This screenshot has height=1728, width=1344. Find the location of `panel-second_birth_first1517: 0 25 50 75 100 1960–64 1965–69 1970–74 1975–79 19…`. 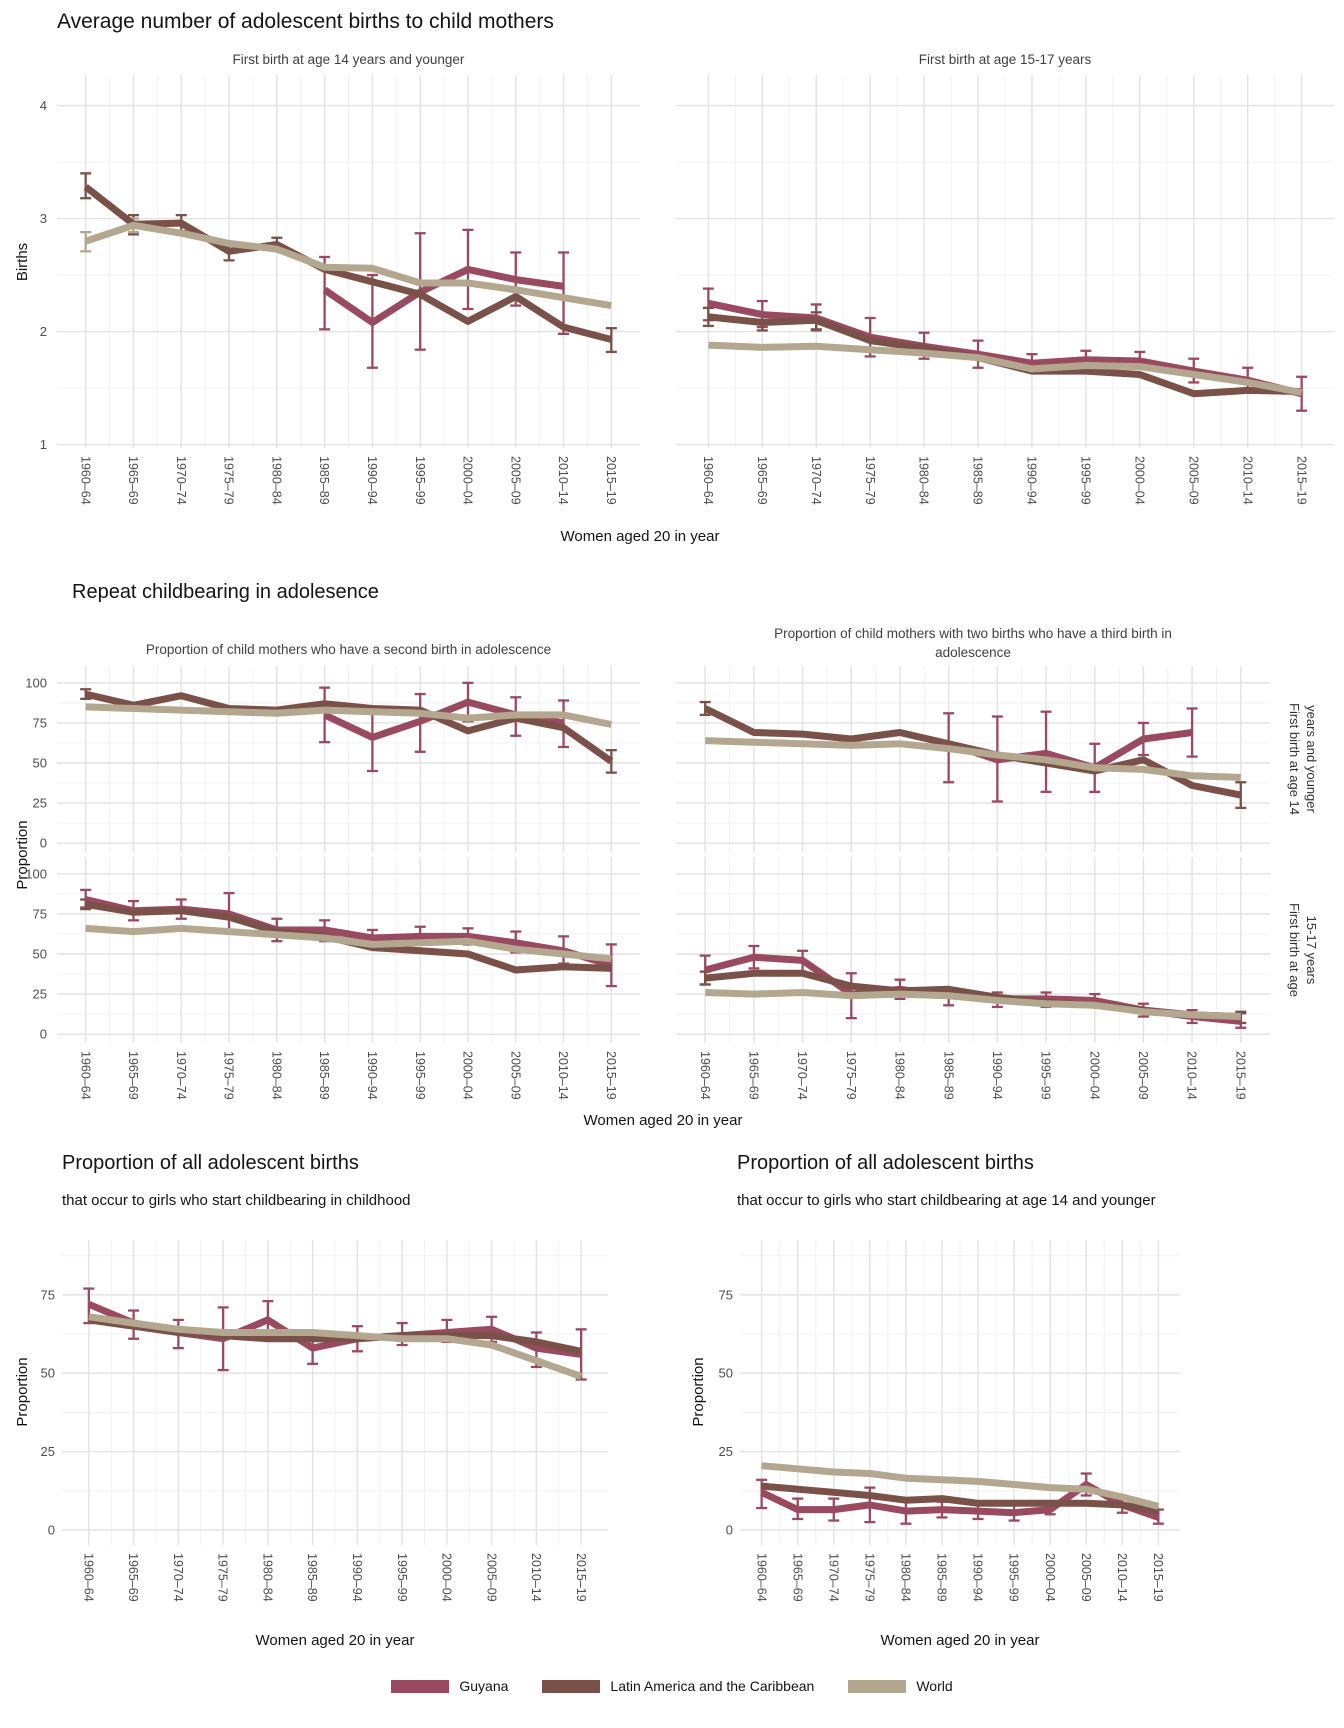

panel-second_birth_first1517: 0 25 50 75 100 1960–64 1965–69 1970–74 1975–79 19… is located at coordinates (332, 978).